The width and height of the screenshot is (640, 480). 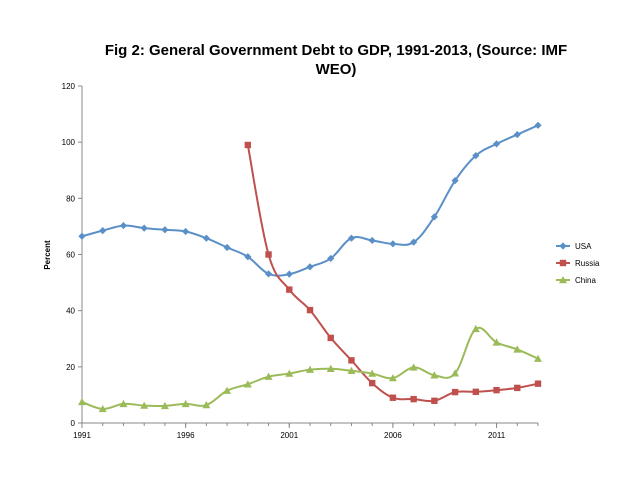 What do you see at coordinates (70, 311) in the screenshot?
I see `y-tick-label: 40` at bounding box center [70, 311].